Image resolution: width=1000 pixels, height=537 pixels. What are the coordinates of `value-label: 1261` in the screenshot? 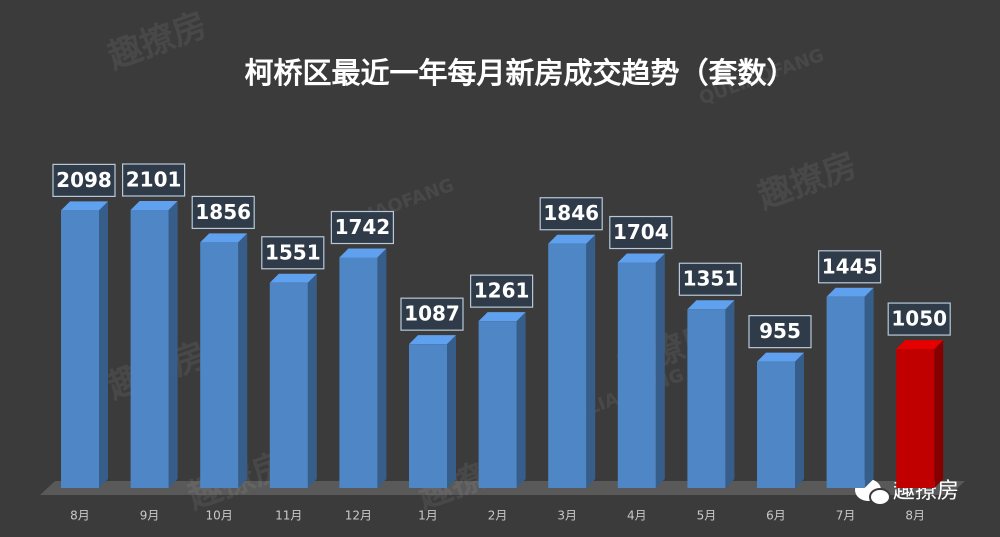 It's located at (502, 291).